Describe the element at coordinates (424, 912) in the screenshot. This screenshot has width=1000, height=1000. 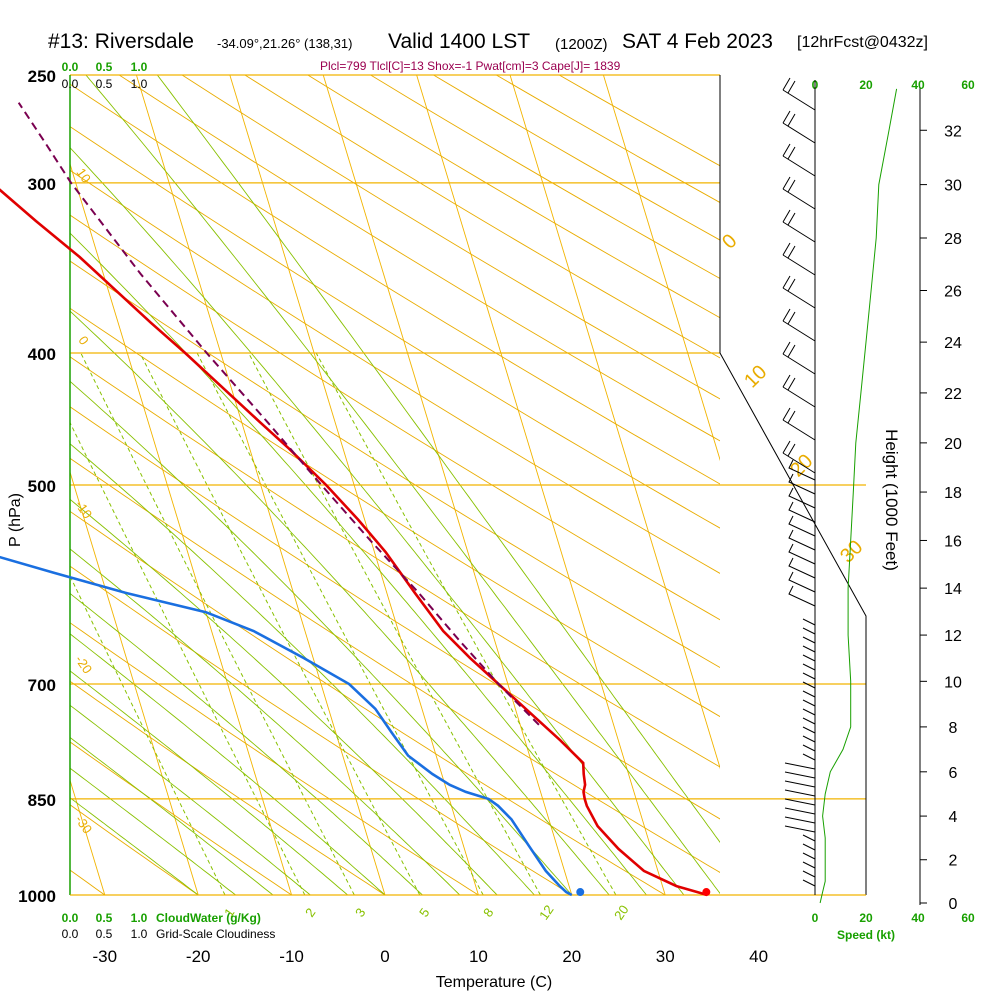
I see `mixing-ratio-label: 5` at that location.